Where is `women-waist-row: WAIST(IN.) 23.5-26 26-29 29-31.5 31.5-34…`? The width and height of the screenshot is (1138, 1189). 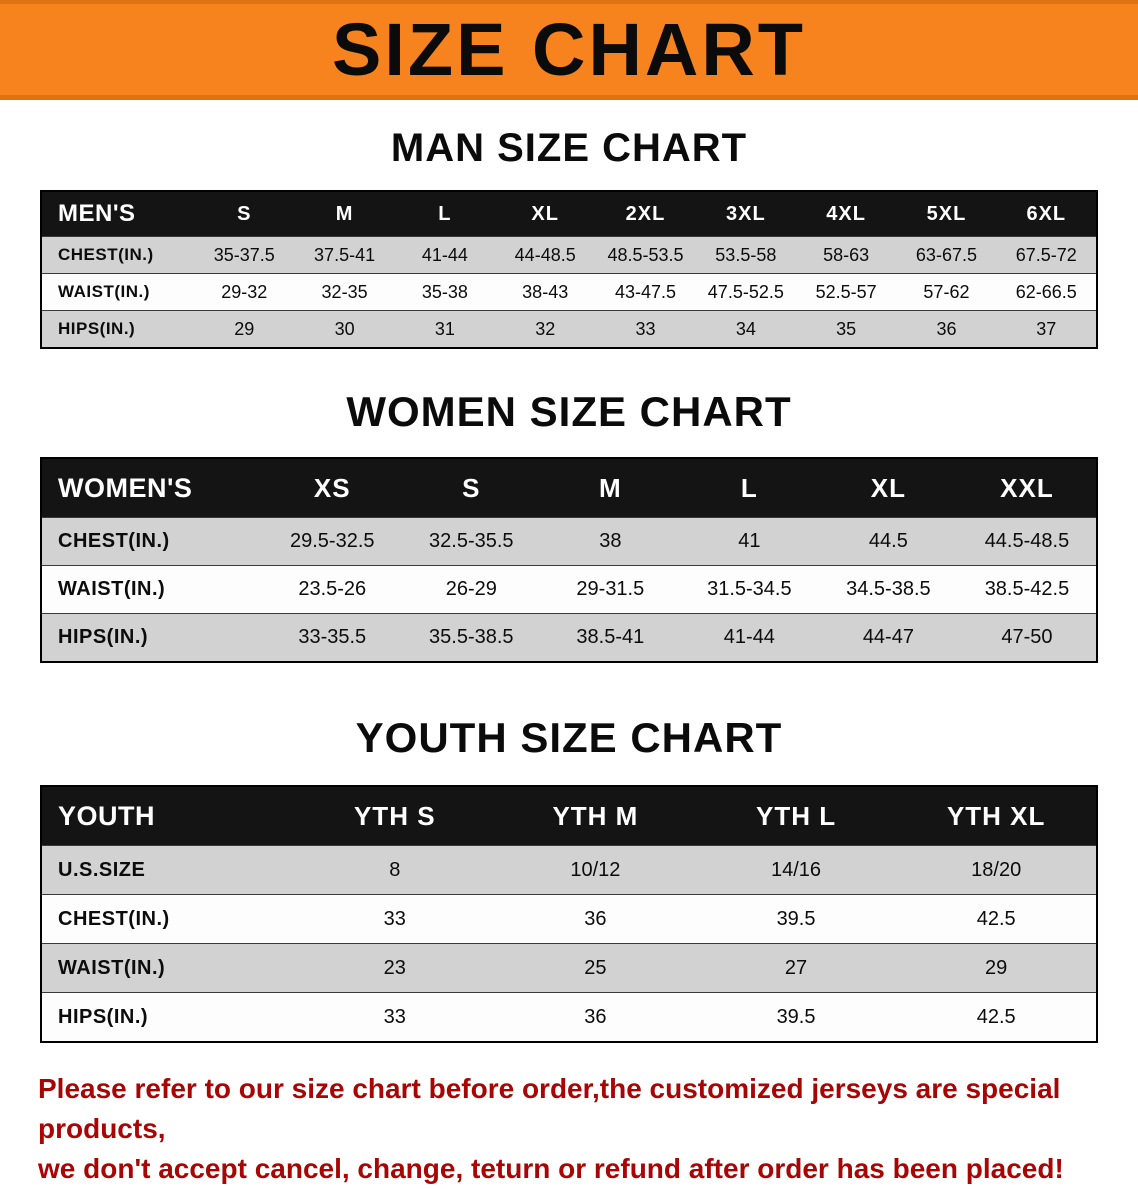
women-waist-row: WAIST(IN.) 23.5-26 26-29 29-31.5 31.5-34… is located at coordinates (569, 589).